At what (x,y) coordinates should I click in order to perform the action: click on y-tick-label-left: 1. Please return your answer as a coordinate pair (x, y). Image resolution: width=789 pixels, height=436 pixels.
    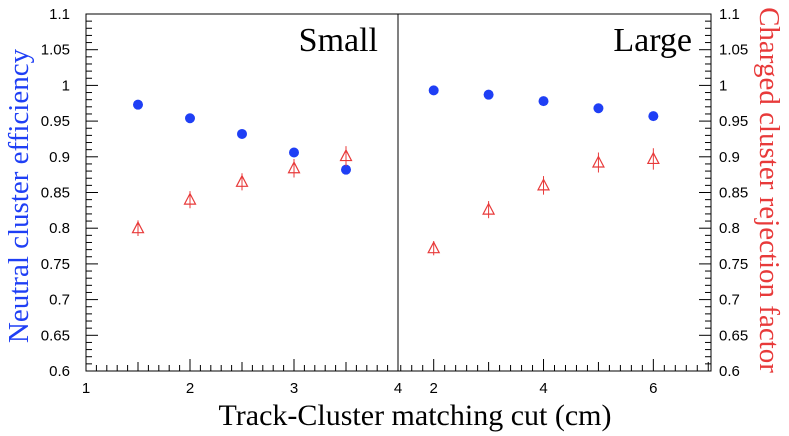
    Looking at the image, I should click on (66, 85).